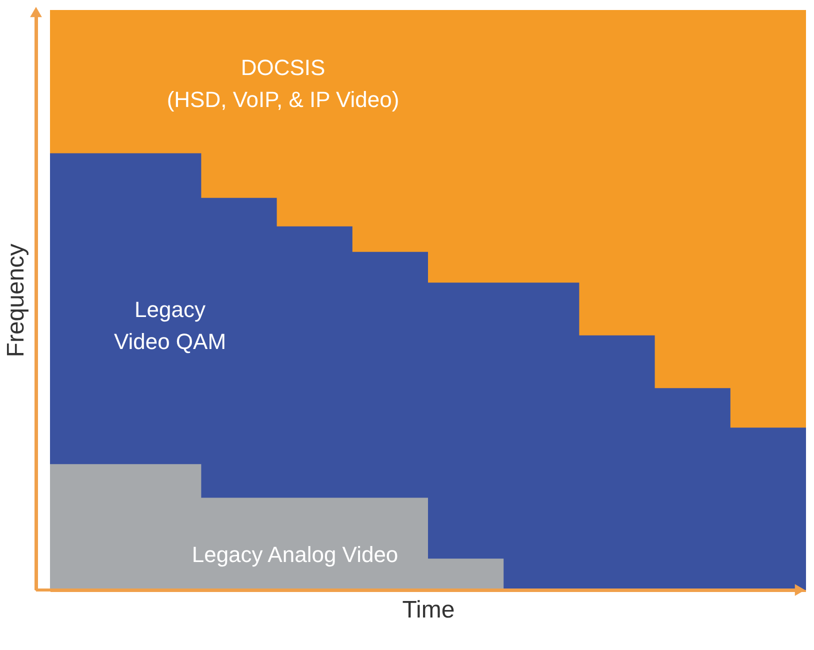  Describe the element at coordinates (295, 554) in the screenshot. I see `series-label: Legacy Analog Video` at that location.